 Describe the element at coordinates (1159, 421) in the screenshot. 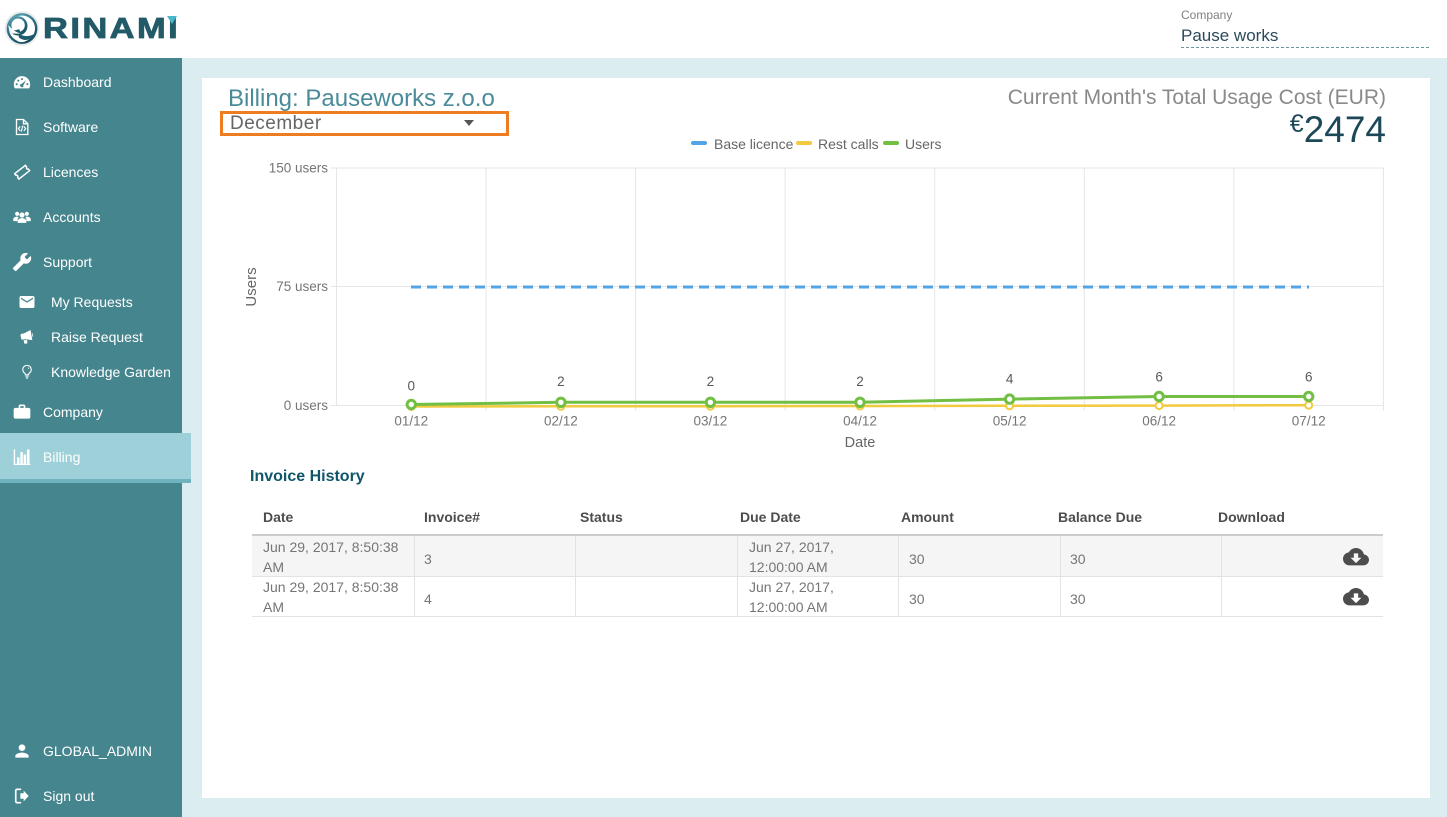

I see `svg-text: 06/12` at that location.